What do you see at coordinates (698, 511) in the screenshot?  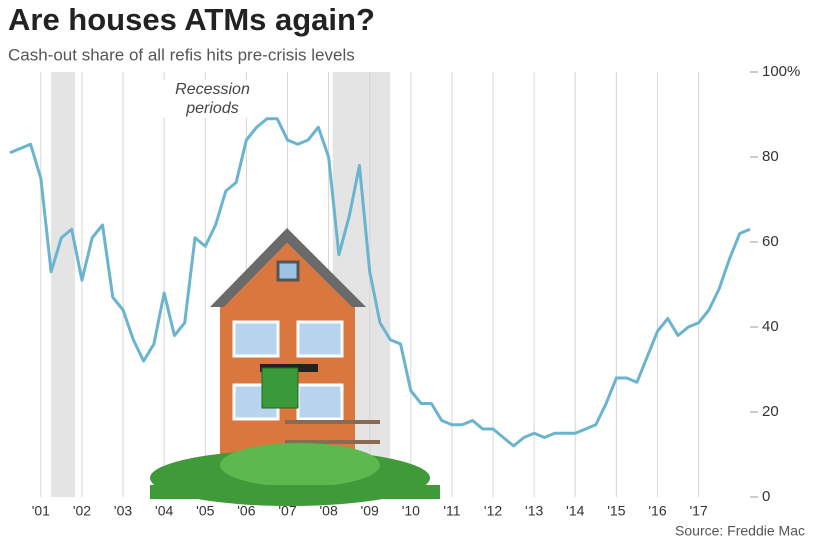 I see `x-tick-label: '17` at bounding box center [698, 511].